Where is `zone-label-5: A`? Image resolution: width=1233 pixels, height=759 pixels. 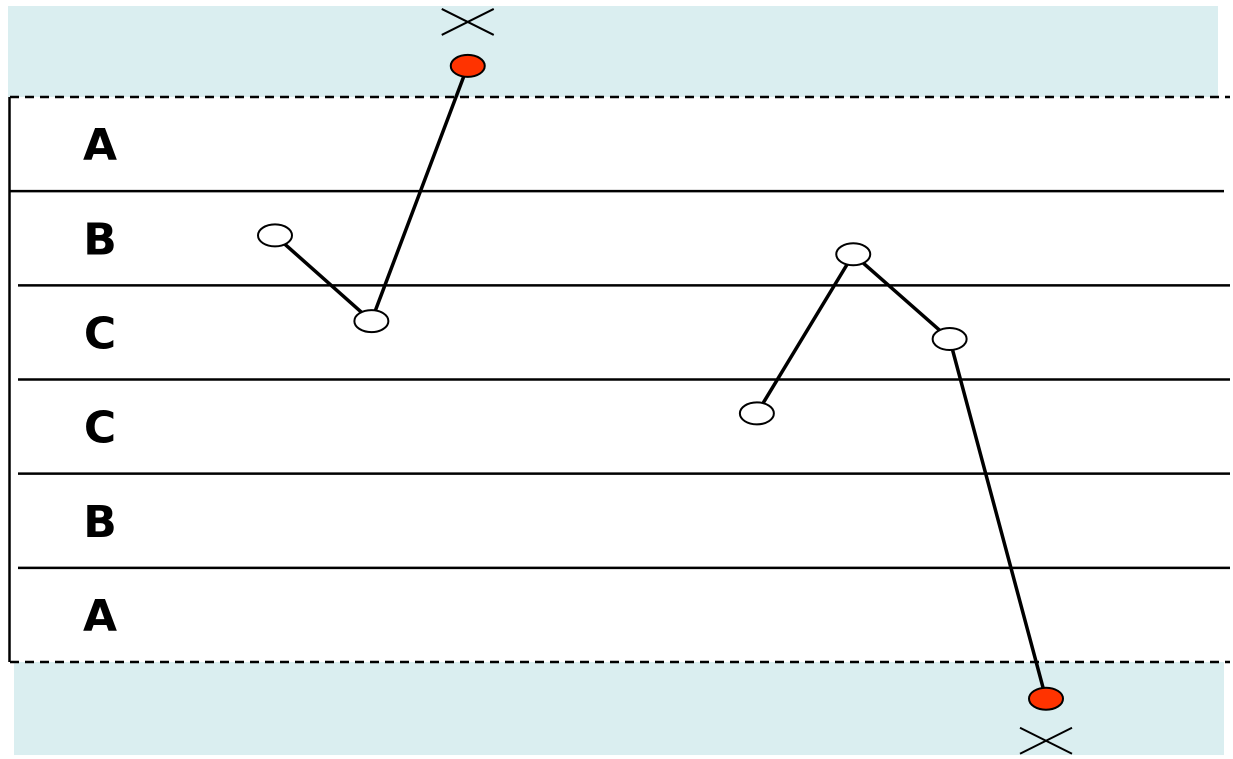
zone-label-5: A is located at coordinates (100, 616).